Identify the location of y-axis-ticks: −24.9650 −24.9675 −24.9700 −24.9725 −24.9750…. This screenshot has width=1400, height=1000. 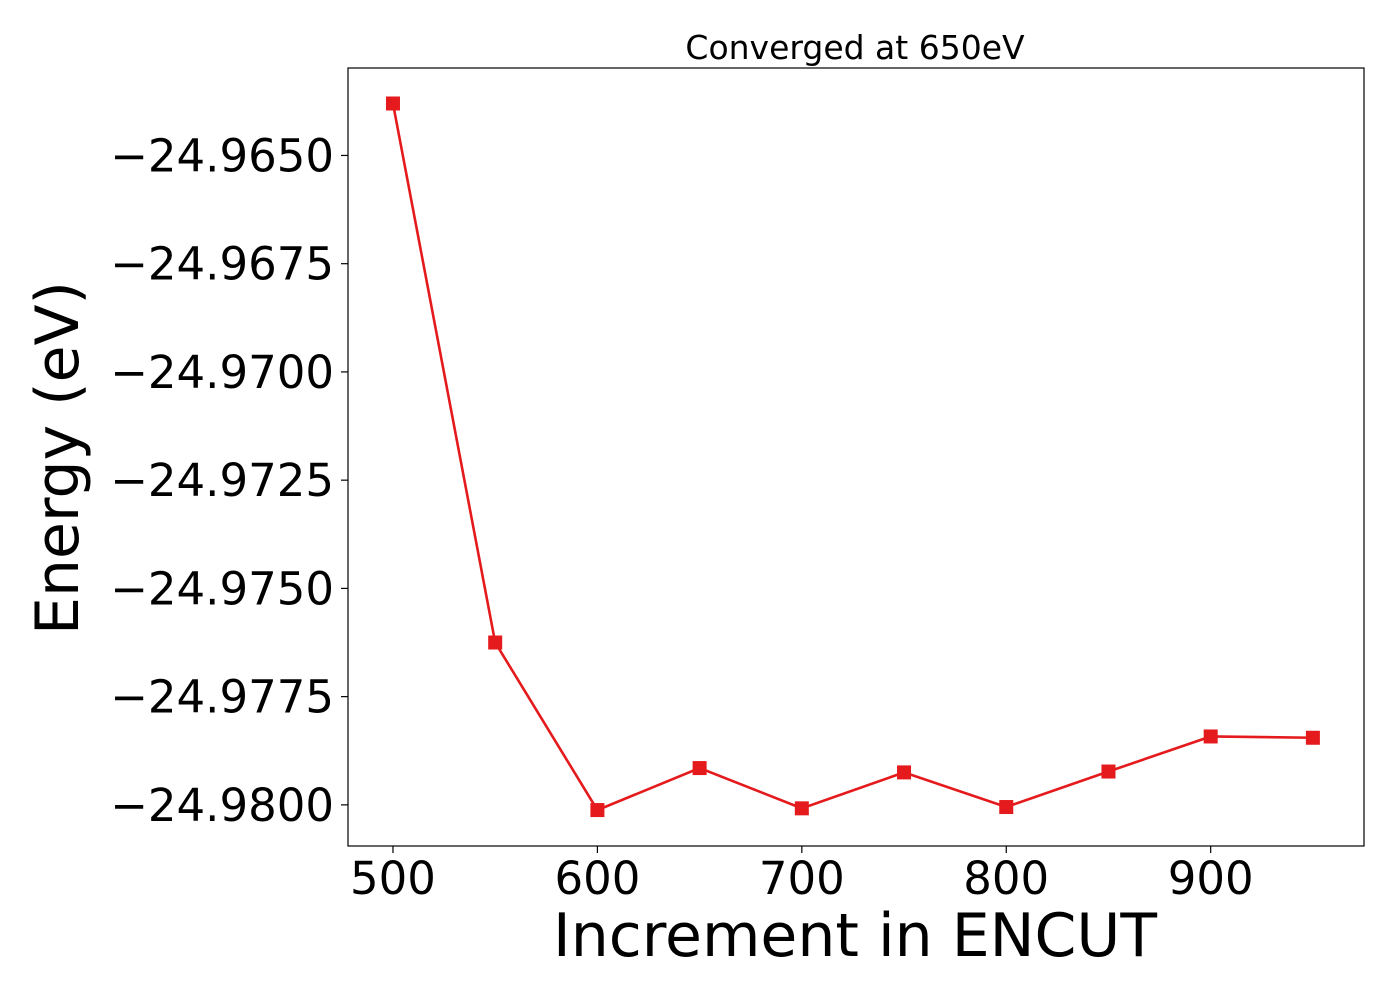
(229, 480).